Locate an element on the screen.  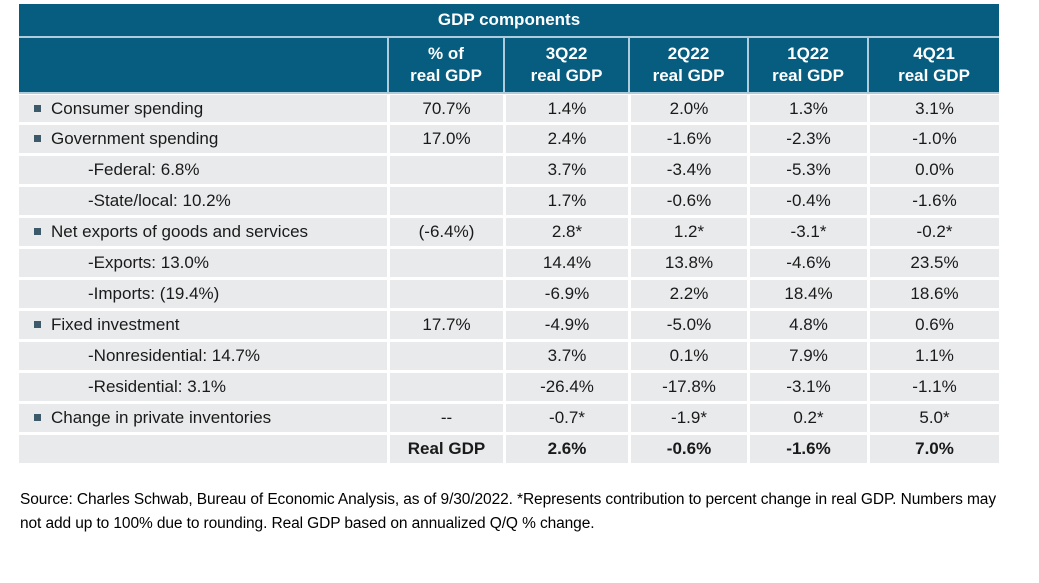
cell-value: -5.3% is located at coordinates (807, 171).